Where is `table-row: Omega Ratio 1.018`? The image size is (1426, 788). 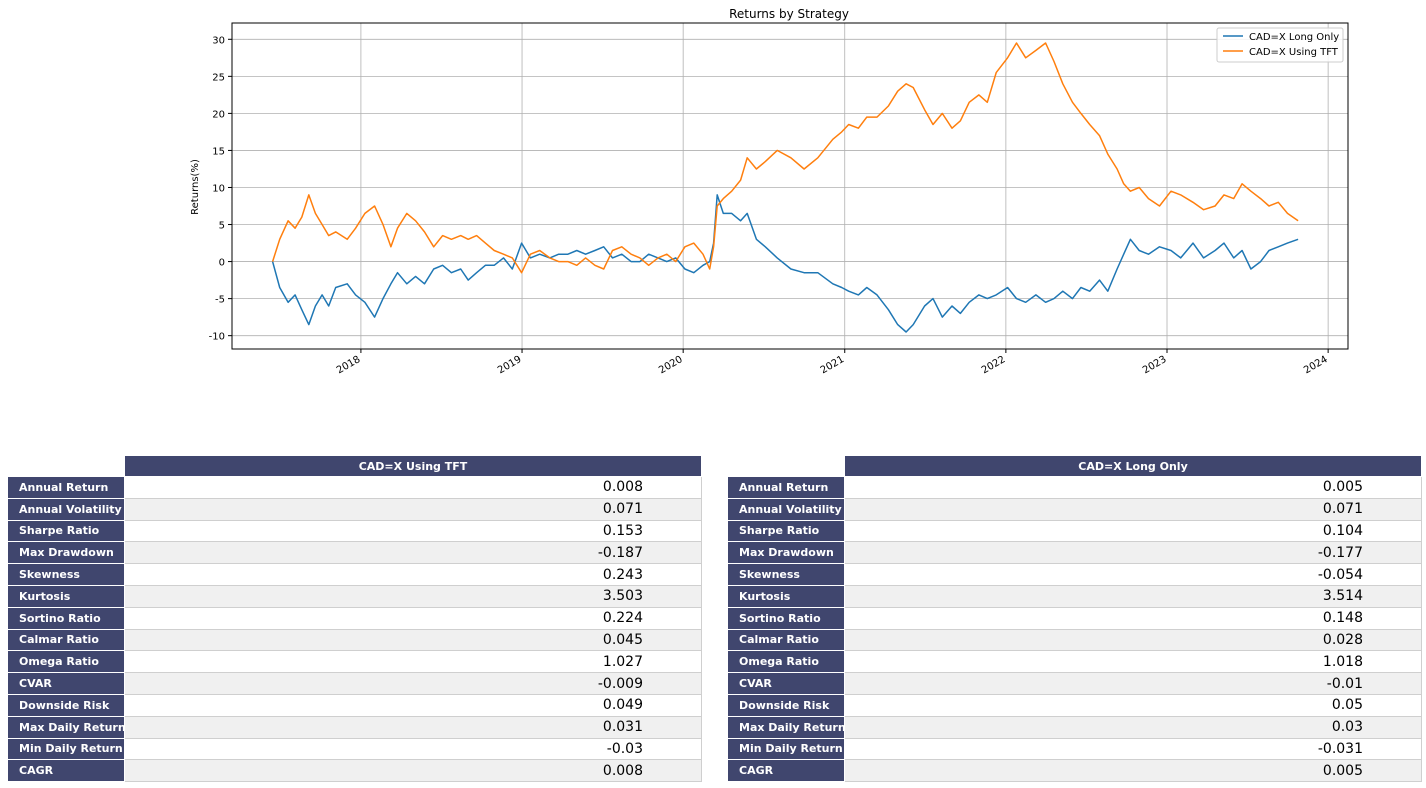
table-row: Omega Ratio 1.018 is located at coordinates (1074, 662).